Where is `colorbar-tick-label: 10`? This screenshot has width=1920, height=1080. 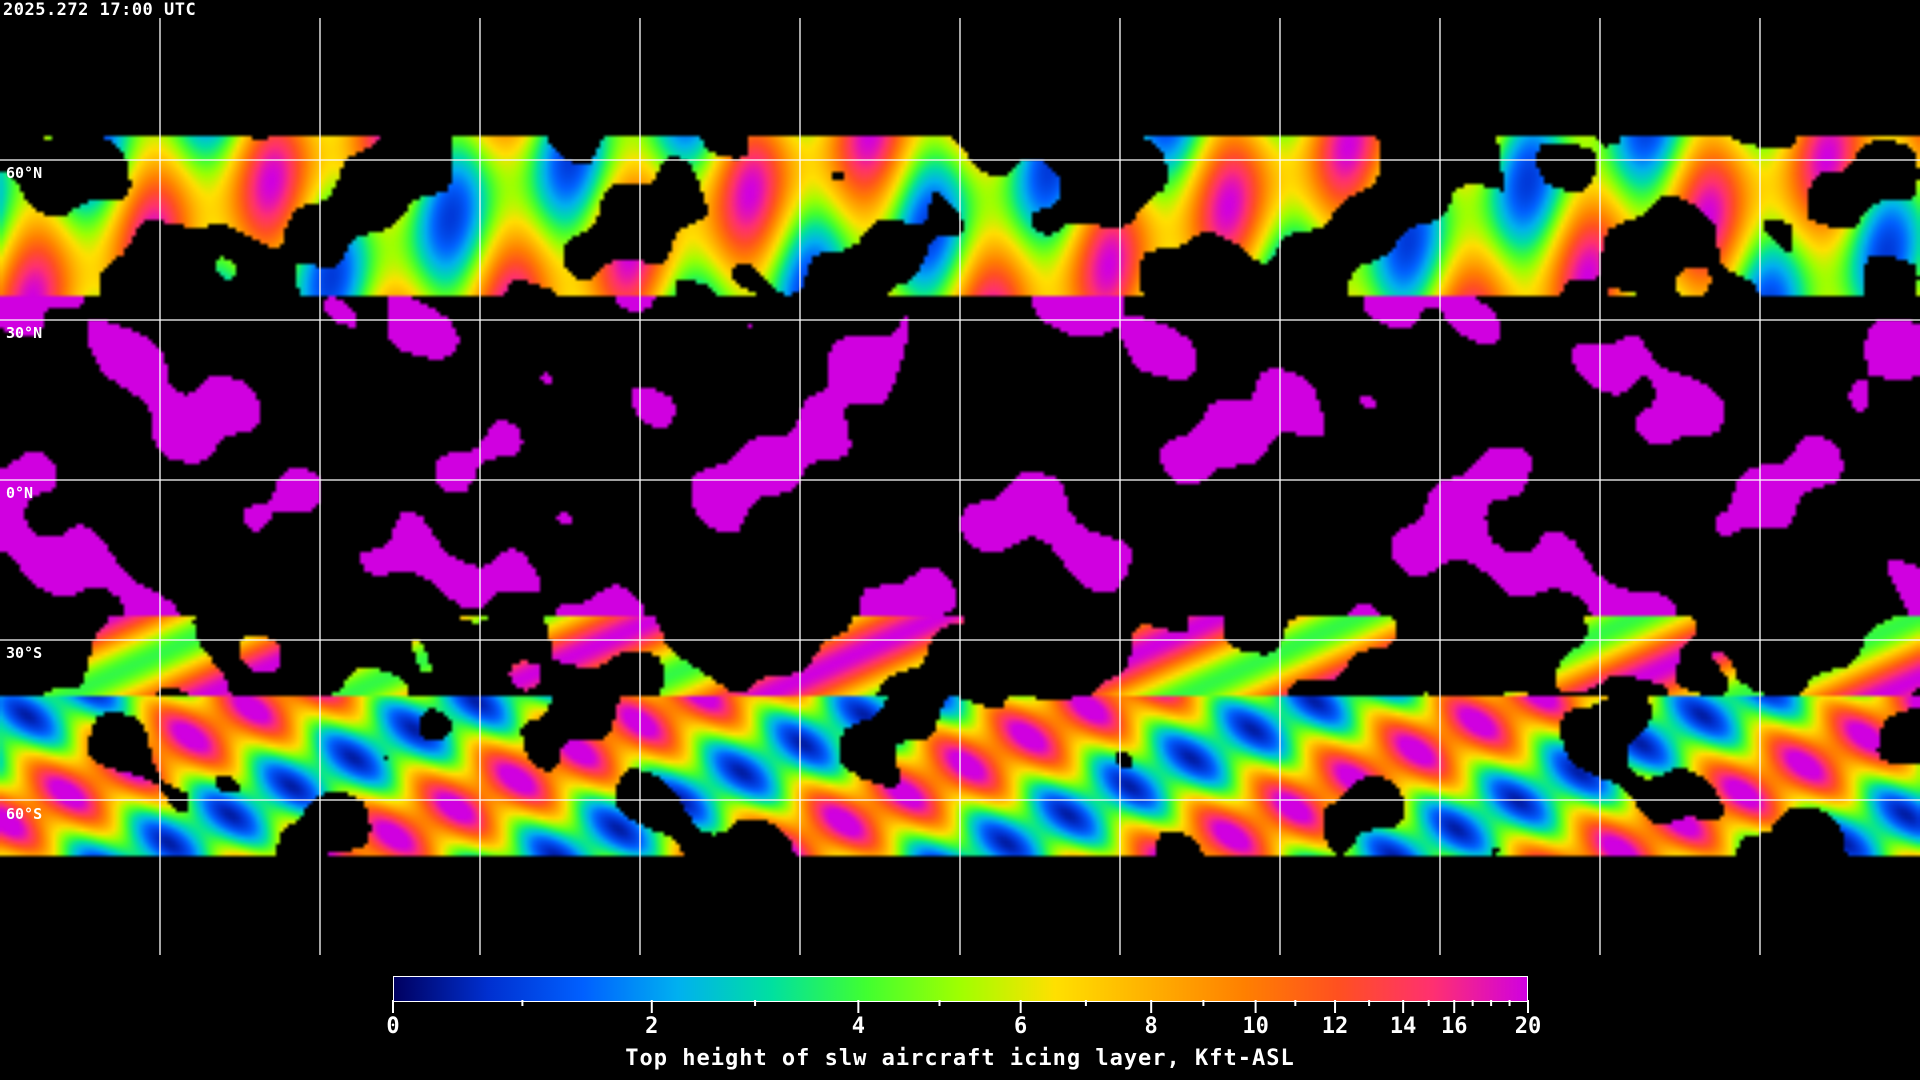
colorbar-tick-label: 10 is located at coordinates (1255, 1026).